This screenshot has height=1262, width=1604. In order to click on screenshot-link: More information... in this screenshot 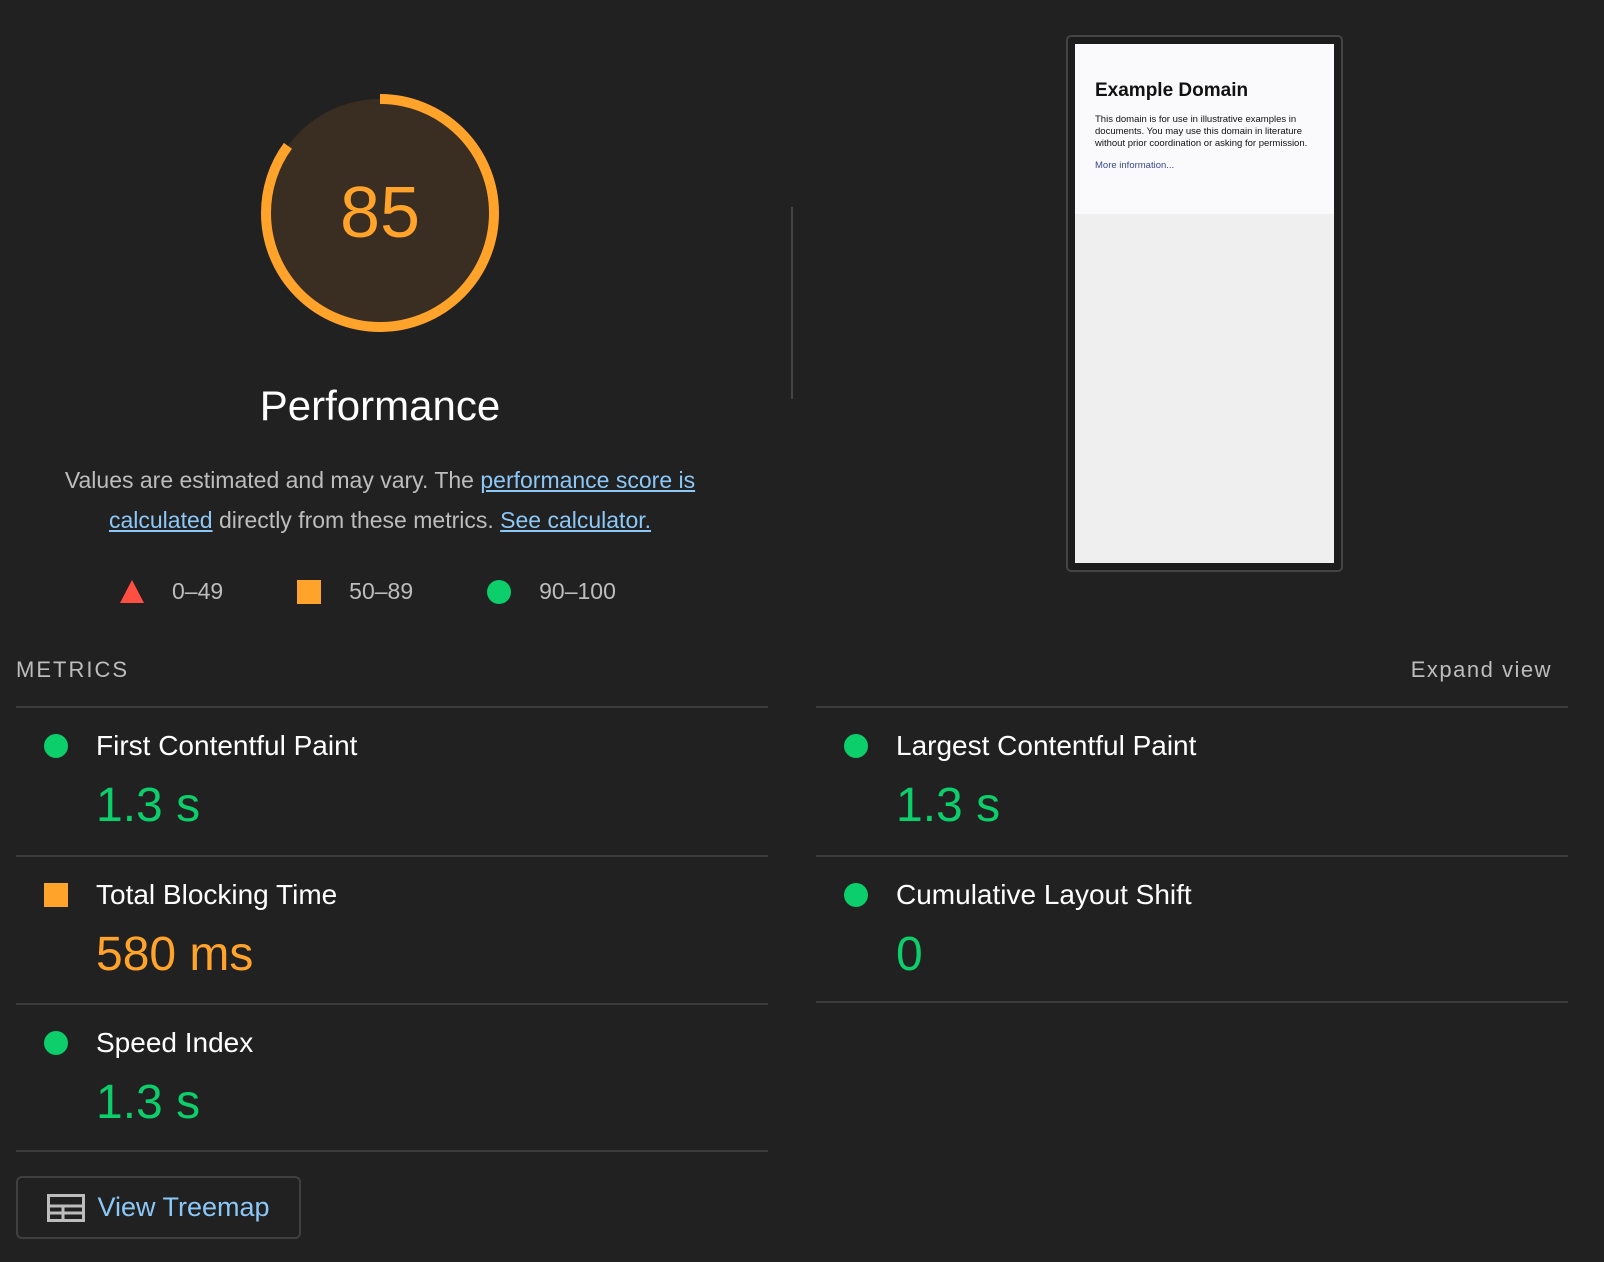, I will do `click(1135, 165)`.